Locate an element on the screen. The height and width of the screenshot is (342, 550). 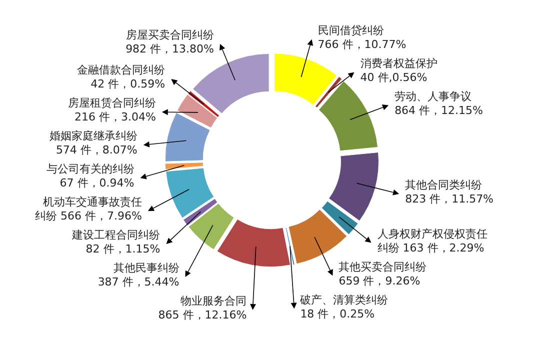
data-label: 865 件，12.16% is located at coordinates (202, 315).